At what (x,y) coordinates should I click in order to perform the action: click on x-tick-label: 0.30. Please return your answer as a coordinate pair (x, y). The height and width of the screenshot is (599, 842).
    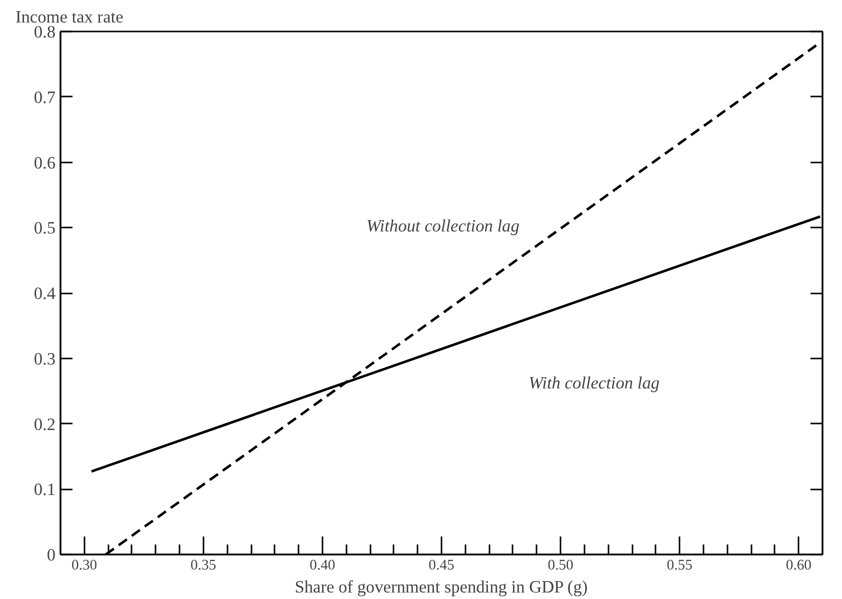
    Looking at the image, I should click on (84, 566).